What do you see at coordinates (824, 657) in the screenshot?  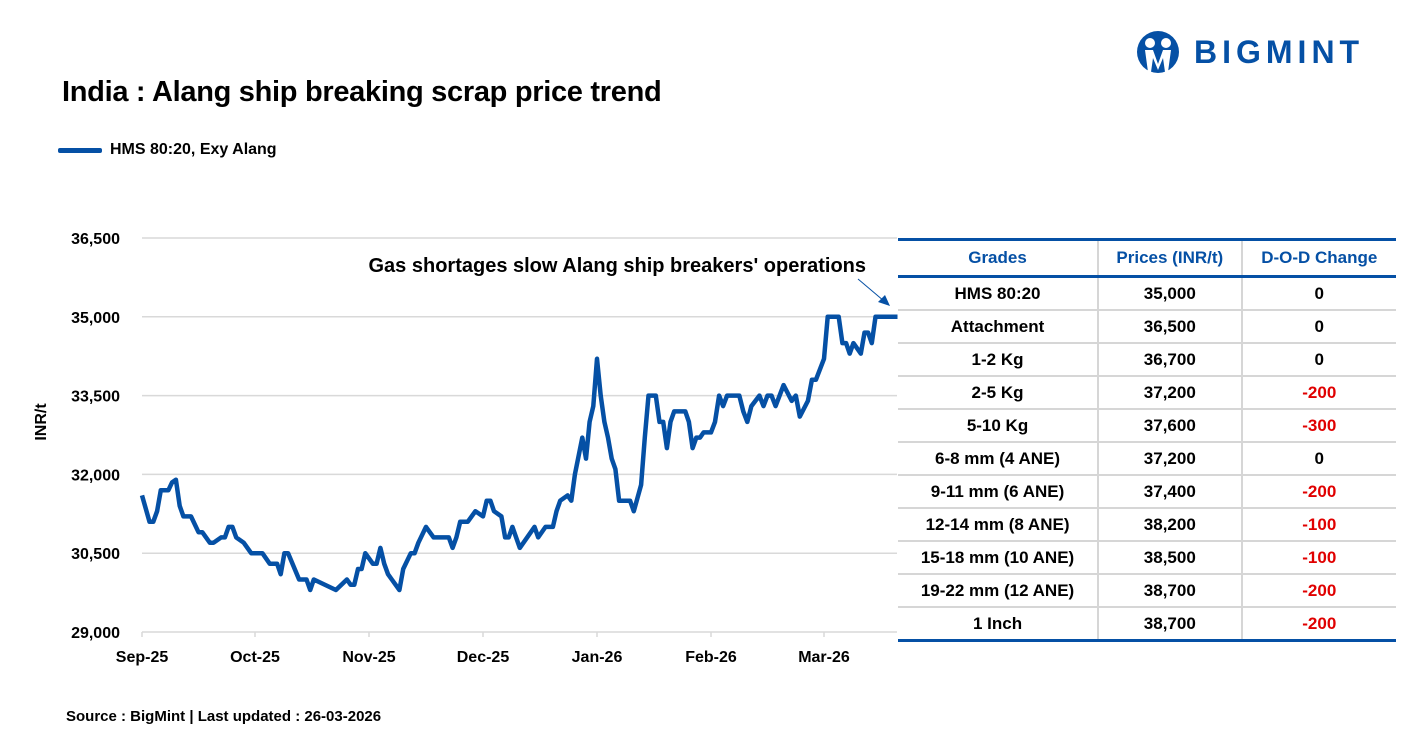 I see `x-tick-label: Mar-26` at bounding box center [824, 657].